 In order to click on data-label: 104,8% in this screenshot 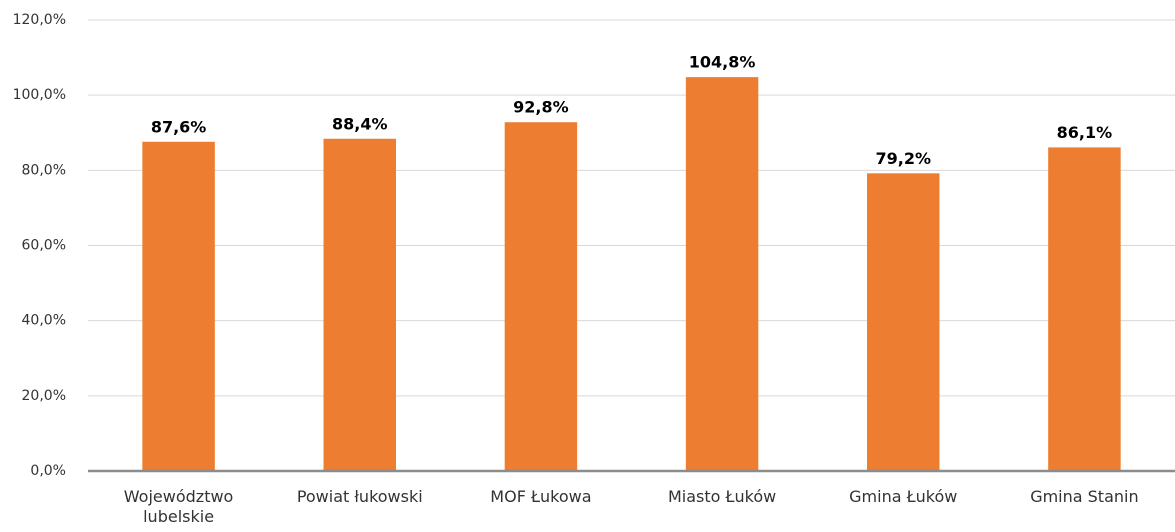, I will do `click(722, 62)`.